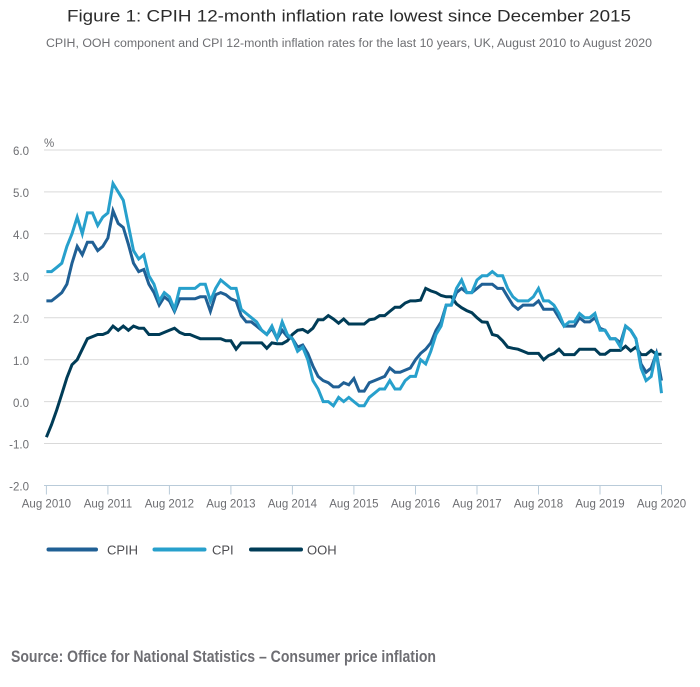  Describe the element at coordinates (46, 505) in the screenshot. I see `svg-text: Aug 2010` at that location.